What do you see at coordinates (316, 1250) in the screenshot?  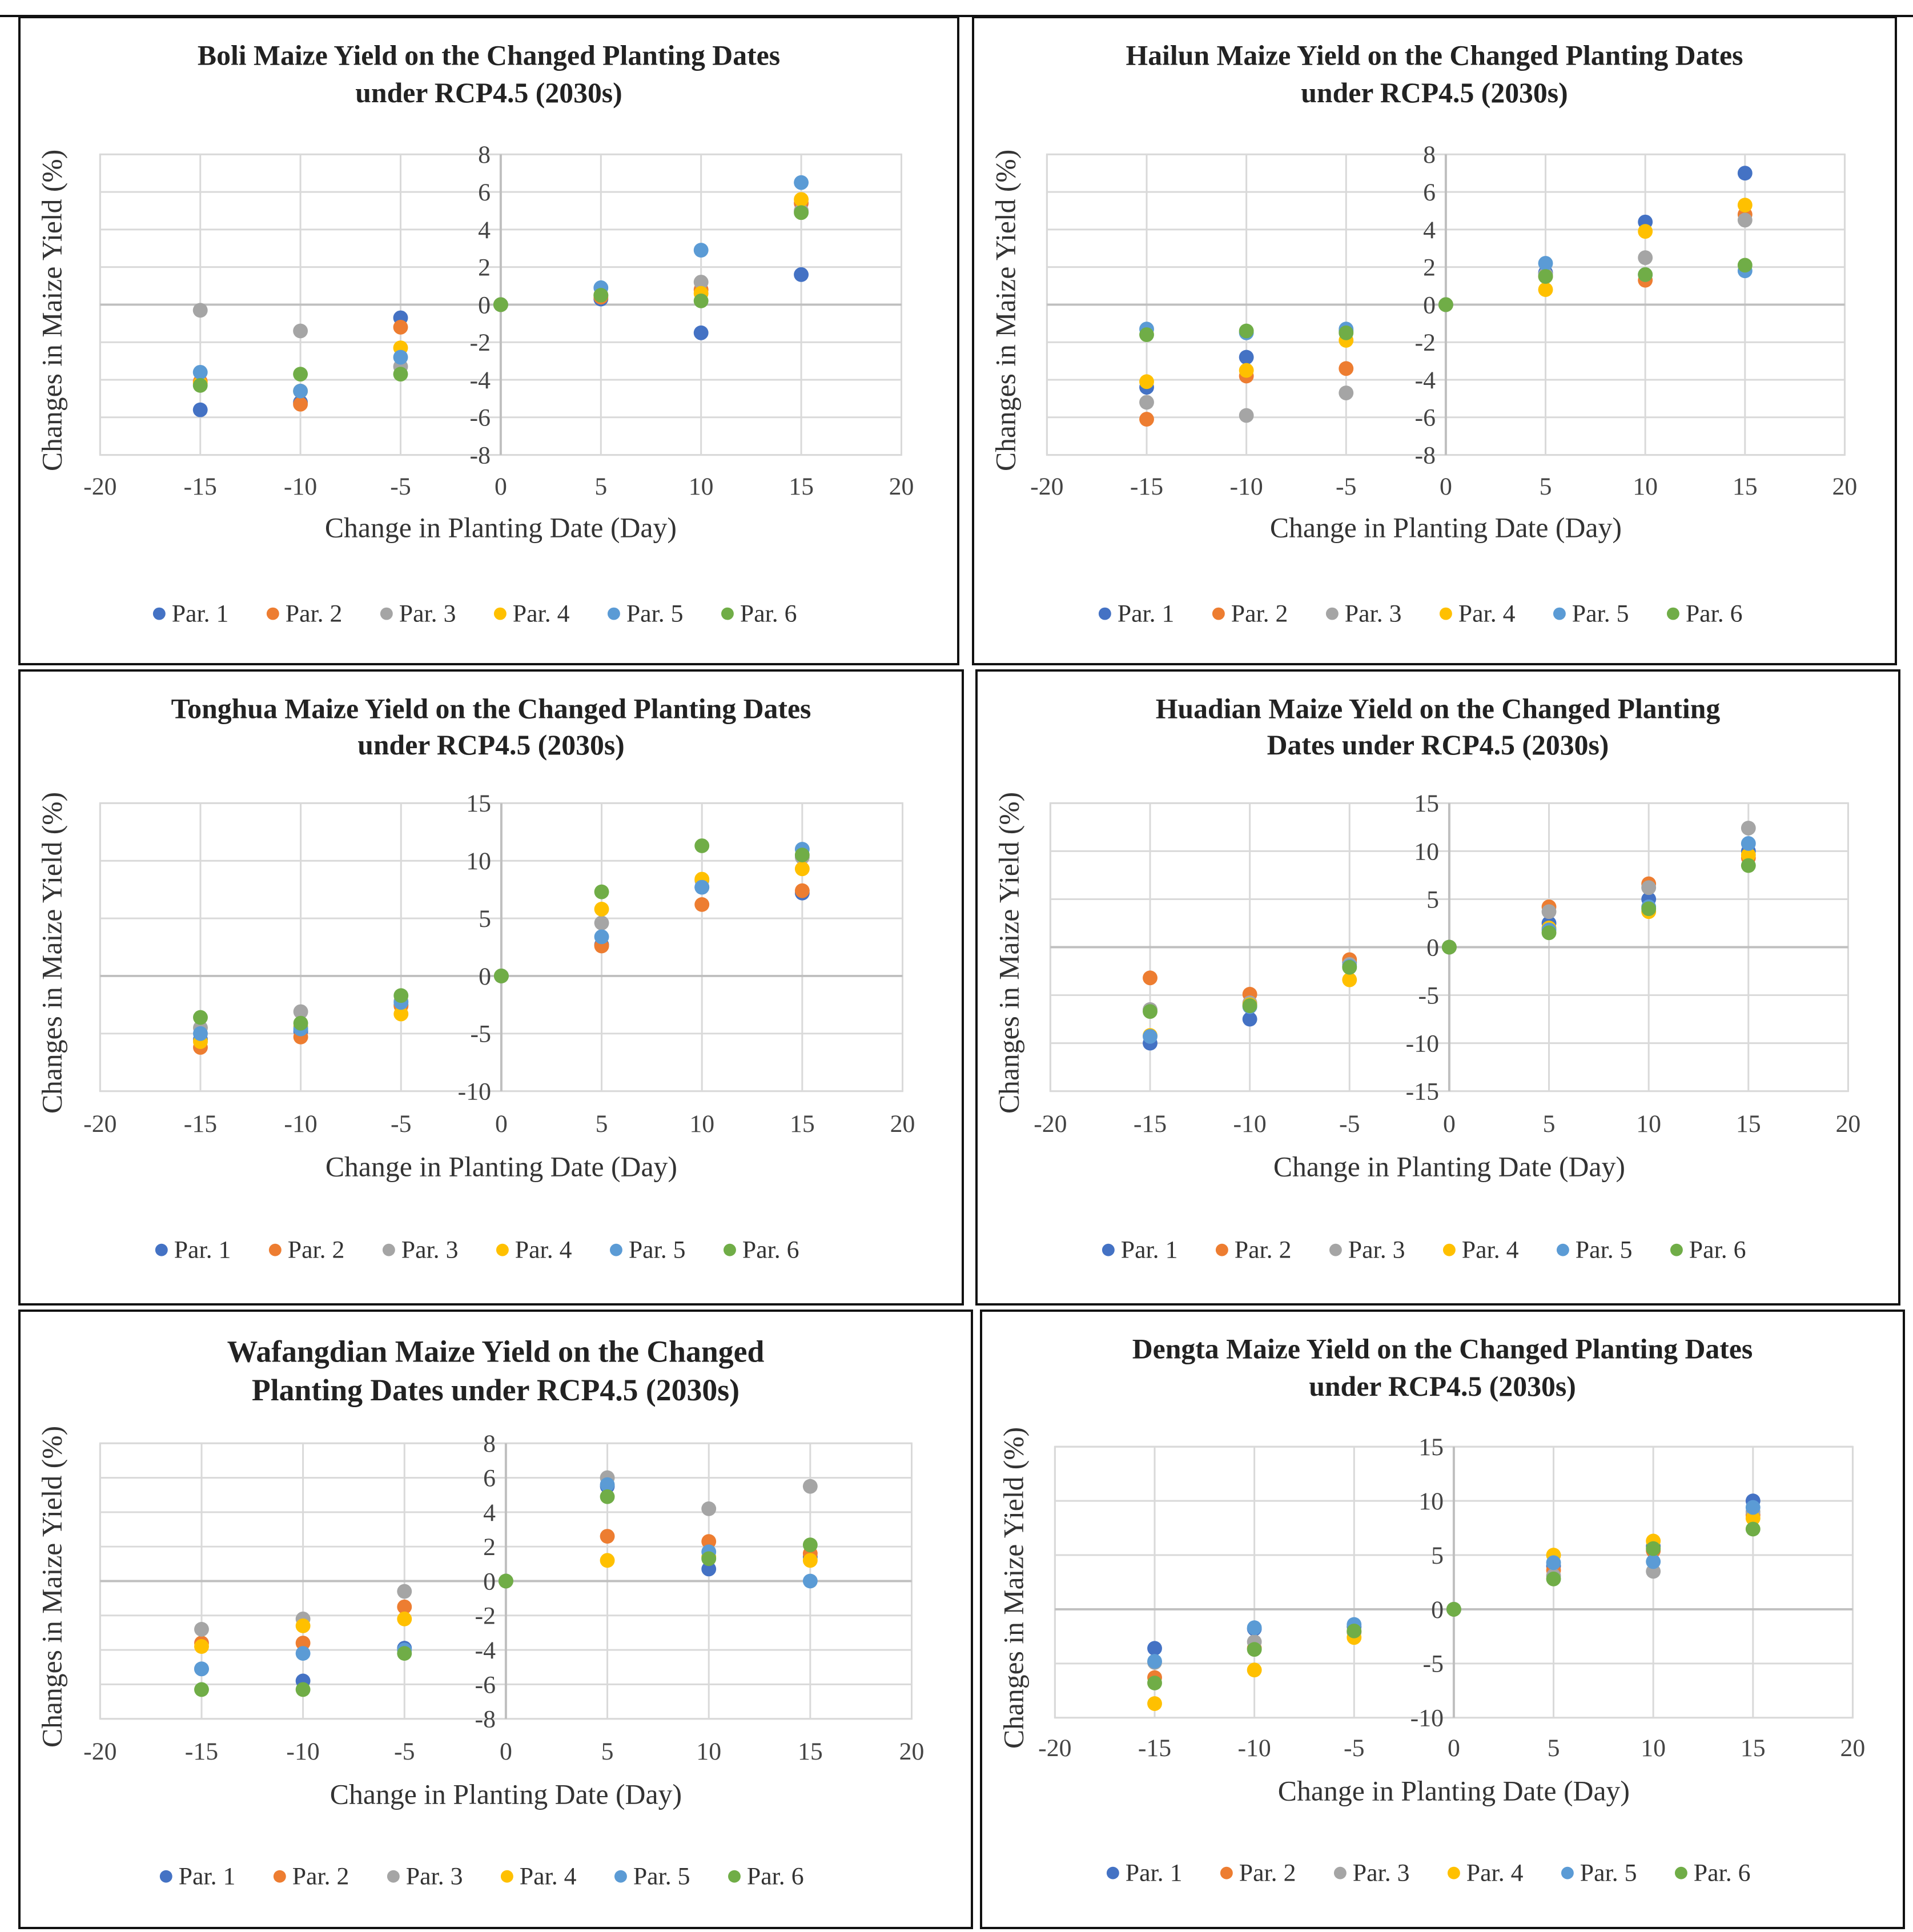 I see `legend-label: Par. 2` at bounding box center [316, 1250].